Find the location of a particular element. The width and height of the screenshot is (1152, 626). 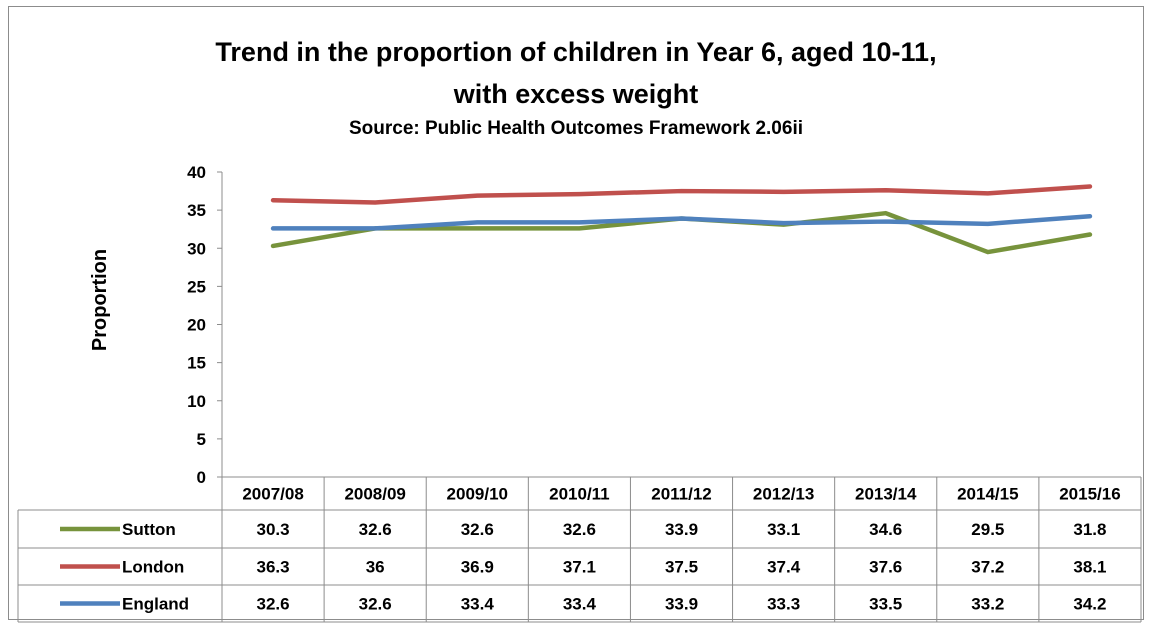

table-value: 37.6 is located at coordinates (885, 567).